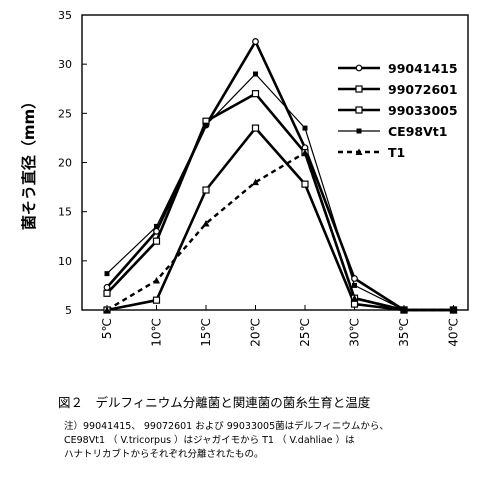 Image resolution: width=486 pixels, height=482 pixels. I want to click on x-tick-label: 40℃, so click(454, 332).